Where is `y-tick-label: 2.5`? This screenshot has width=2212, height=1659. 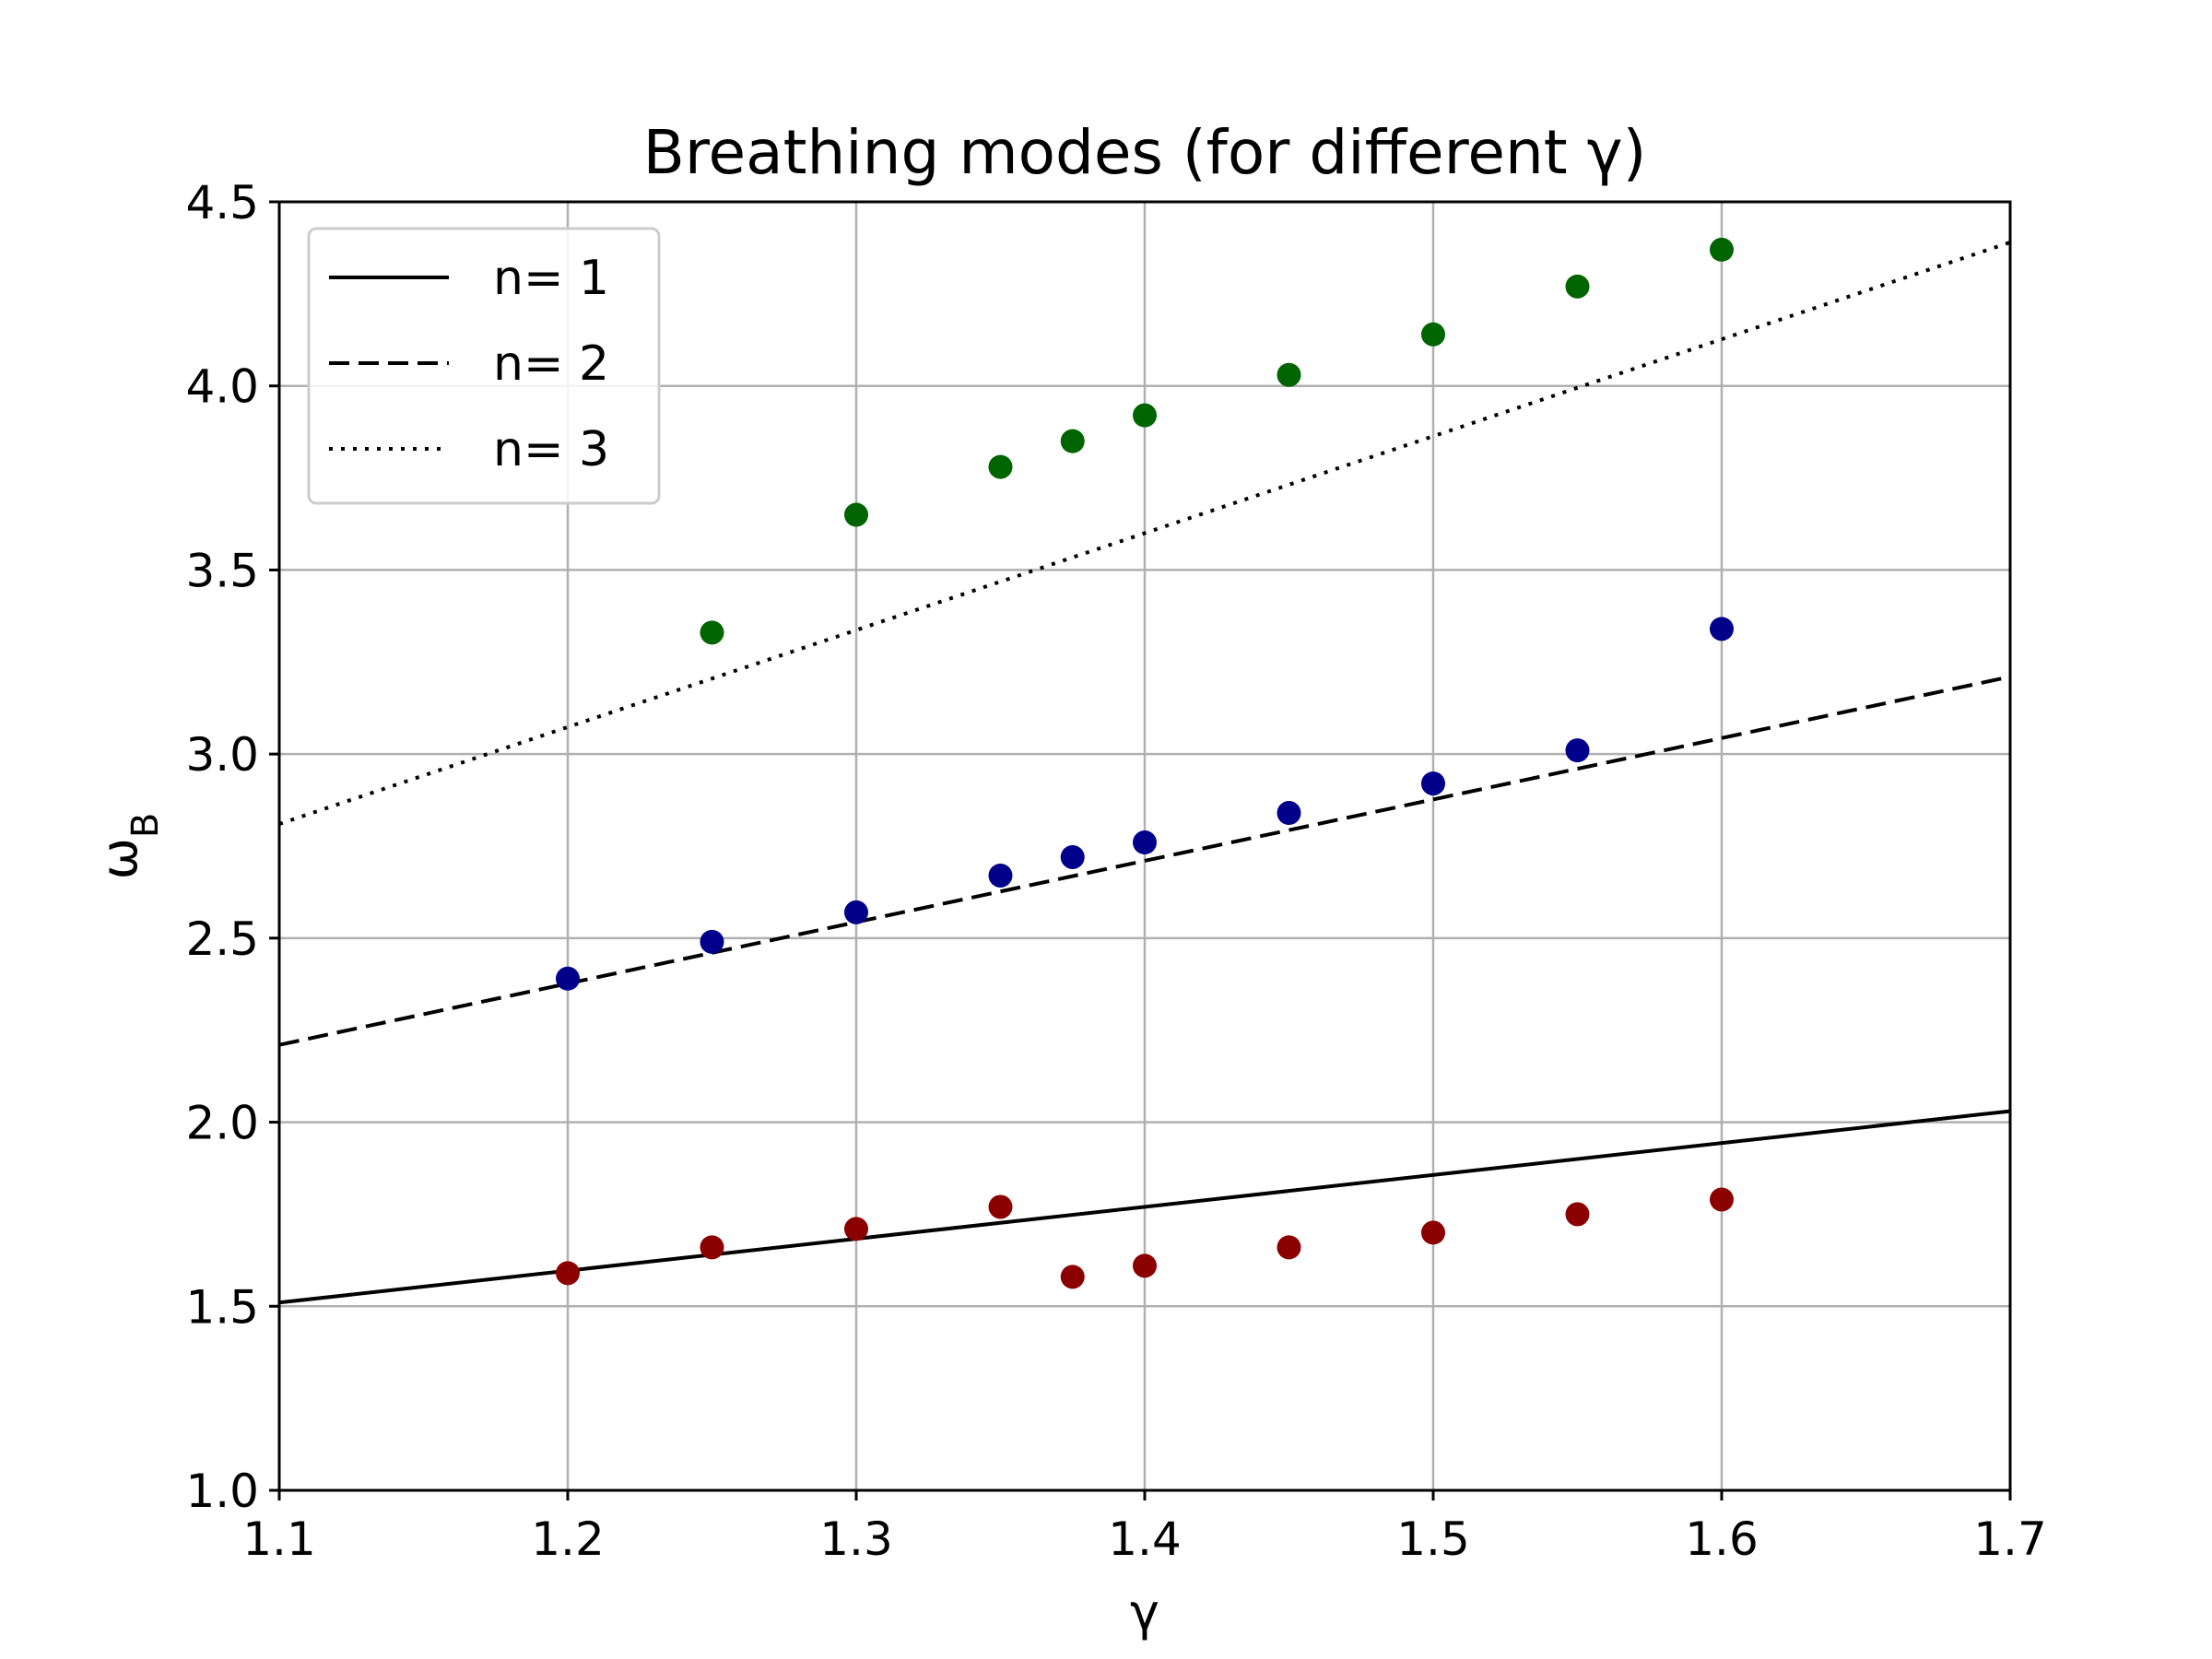 y-tick-label: 2.5 is located at coordinates (222, 939).